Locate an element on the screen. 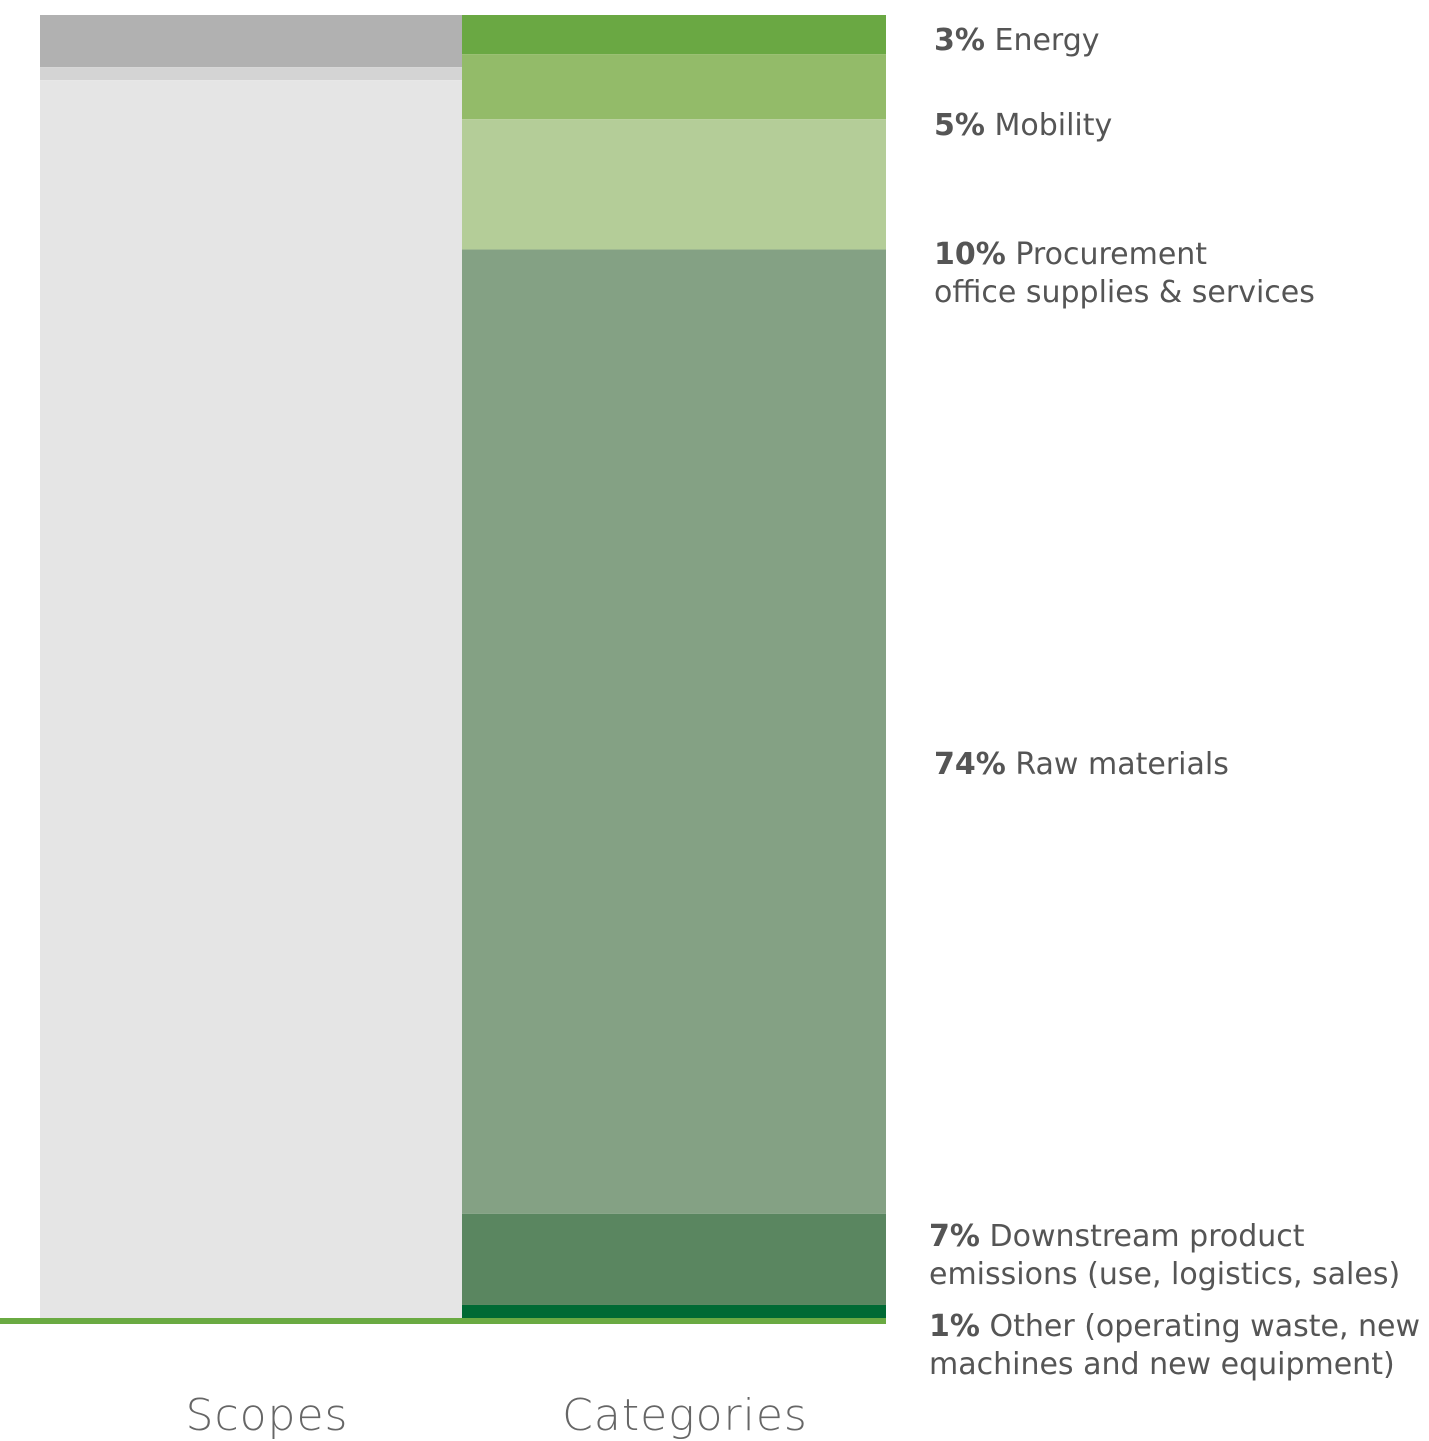 Image resolution: width=1429 pixels, height=1441 pixels. segment-percent: 7% is located at coordinates (954, 1236).